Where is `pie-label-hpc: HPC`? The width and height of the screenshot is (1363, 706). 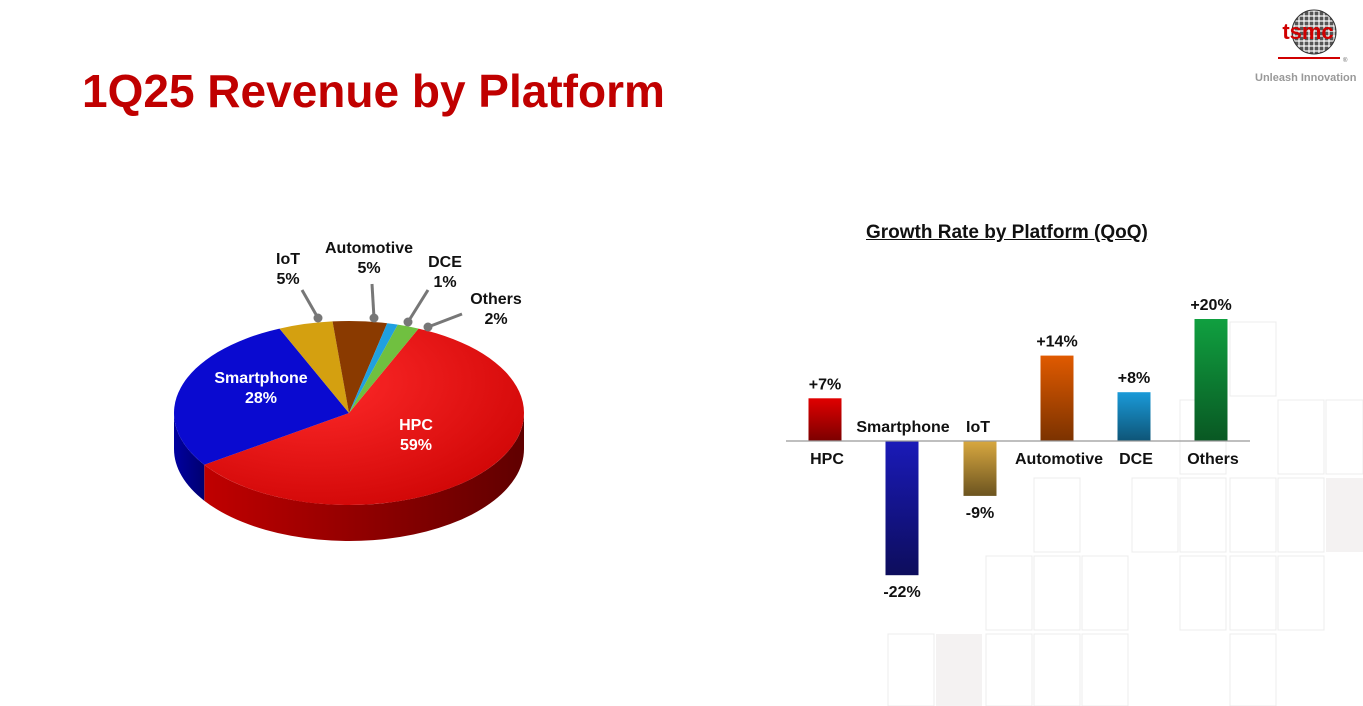 pie-label-hpc: HPC is located at coordinates (416, 425).